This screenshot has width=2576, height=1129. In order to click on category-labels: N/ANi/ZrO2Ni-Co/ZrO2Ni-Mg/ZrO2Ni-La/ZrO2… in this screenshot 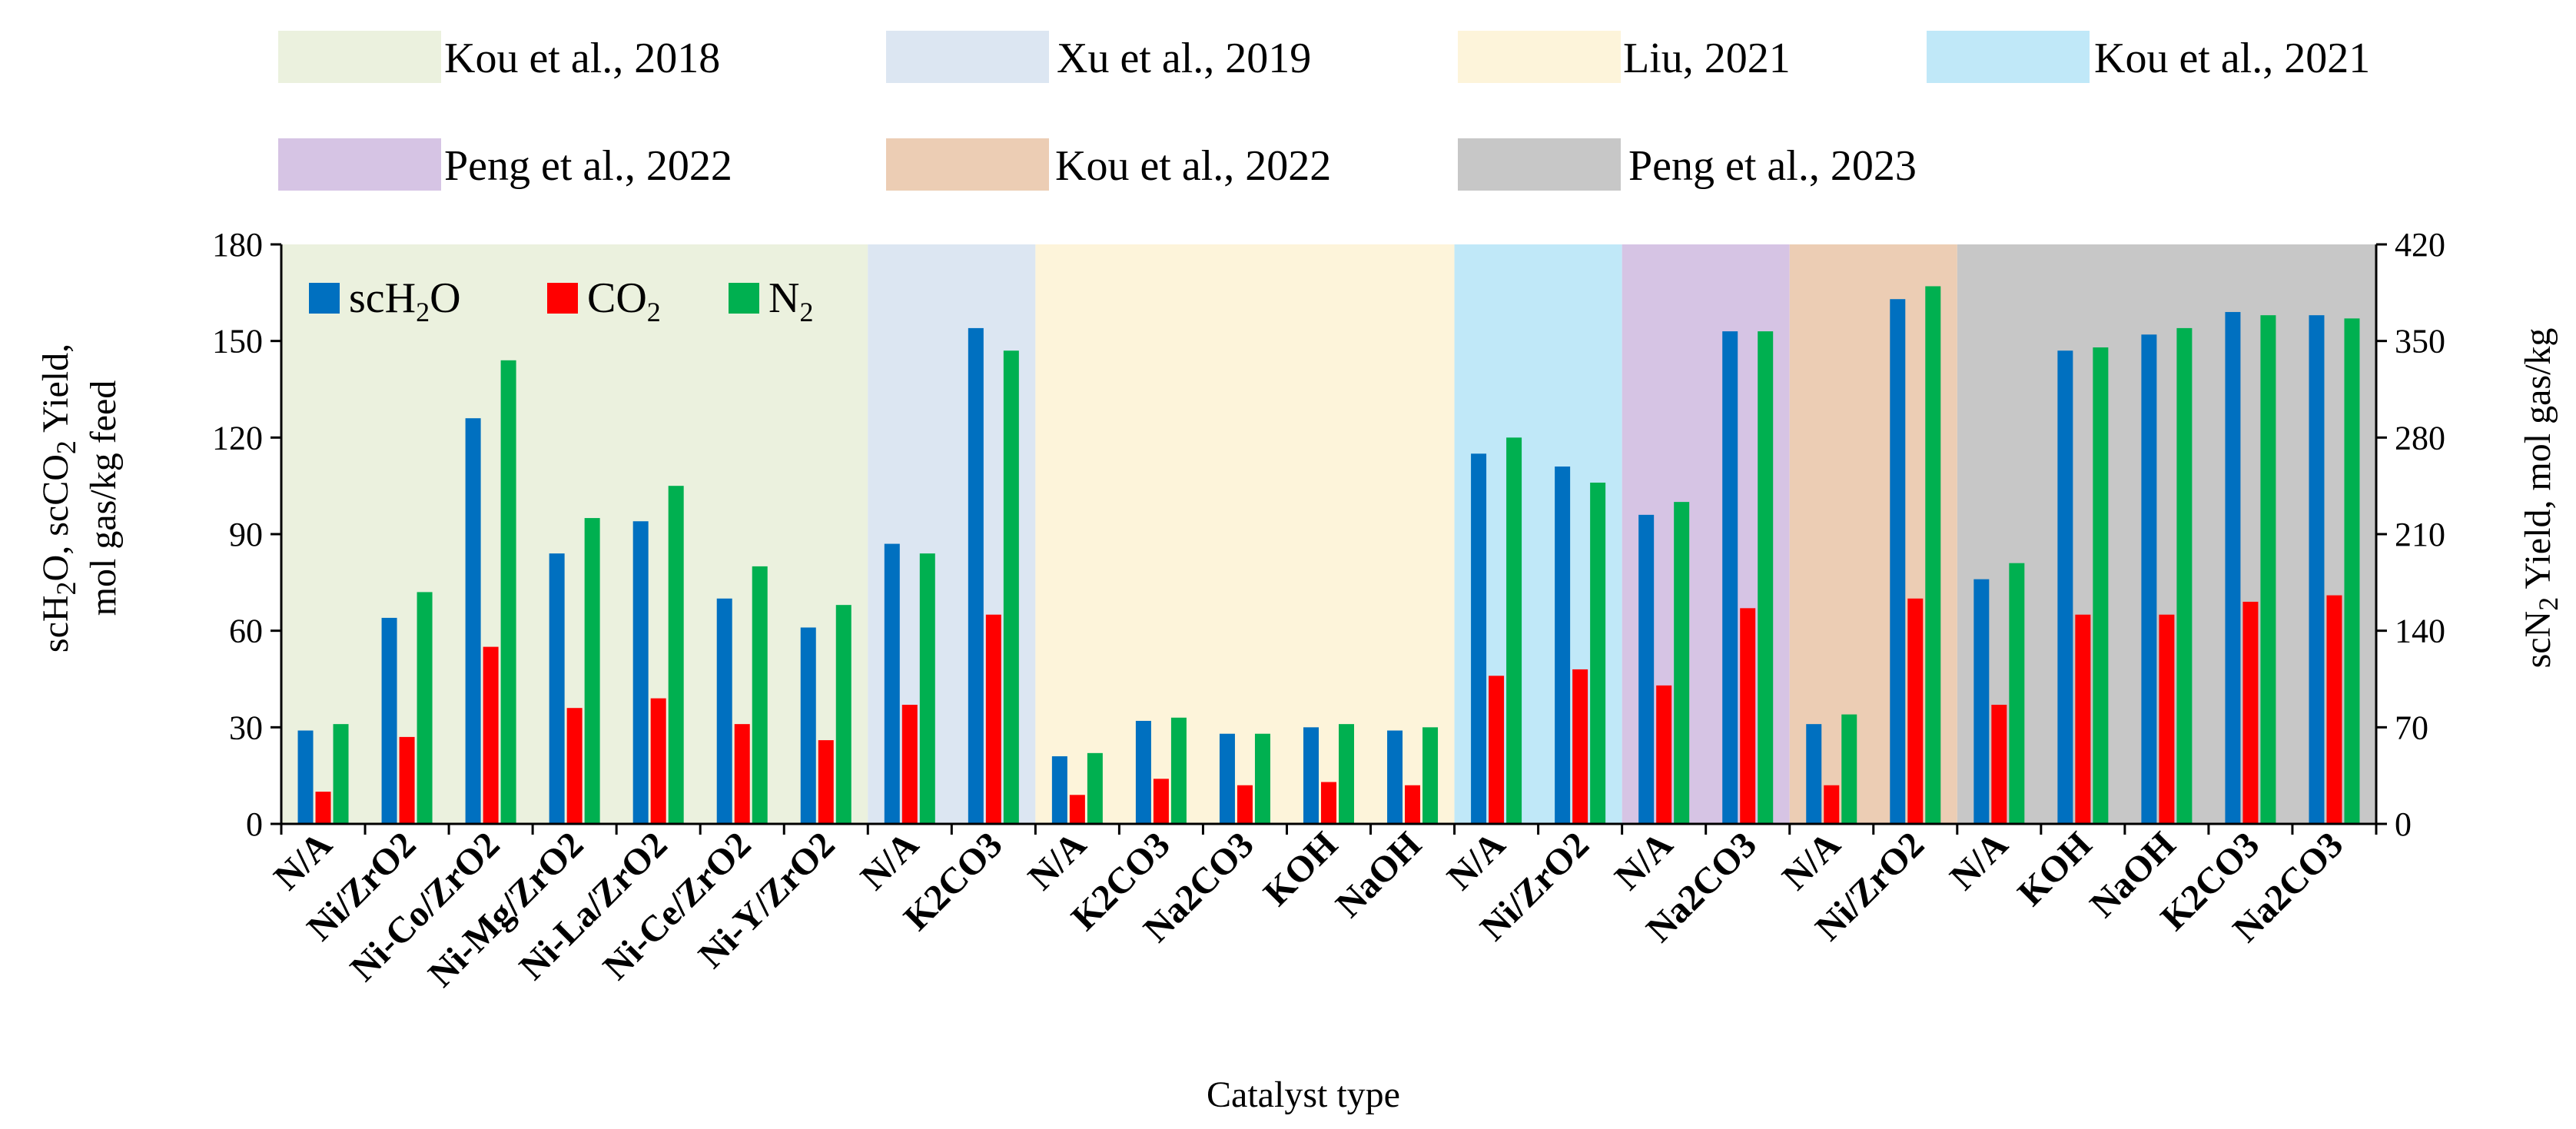, I will do `click(1308, 909)`.